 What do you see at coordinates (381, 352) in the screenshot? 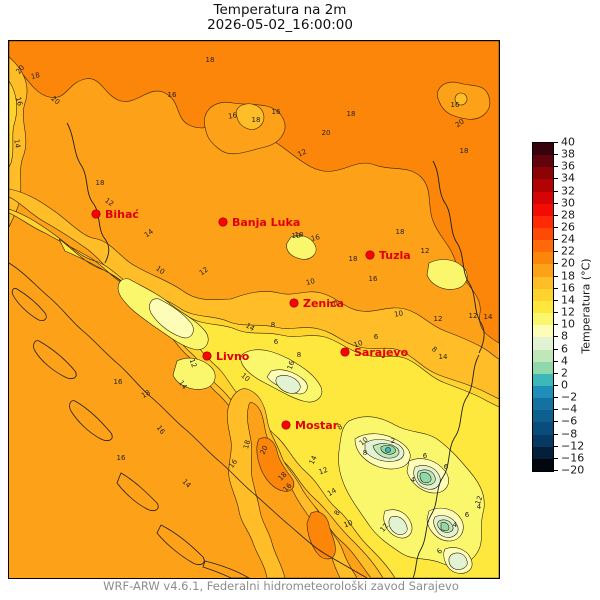
I see `city-label: Sarajevo` at bounding box center [381, 352].